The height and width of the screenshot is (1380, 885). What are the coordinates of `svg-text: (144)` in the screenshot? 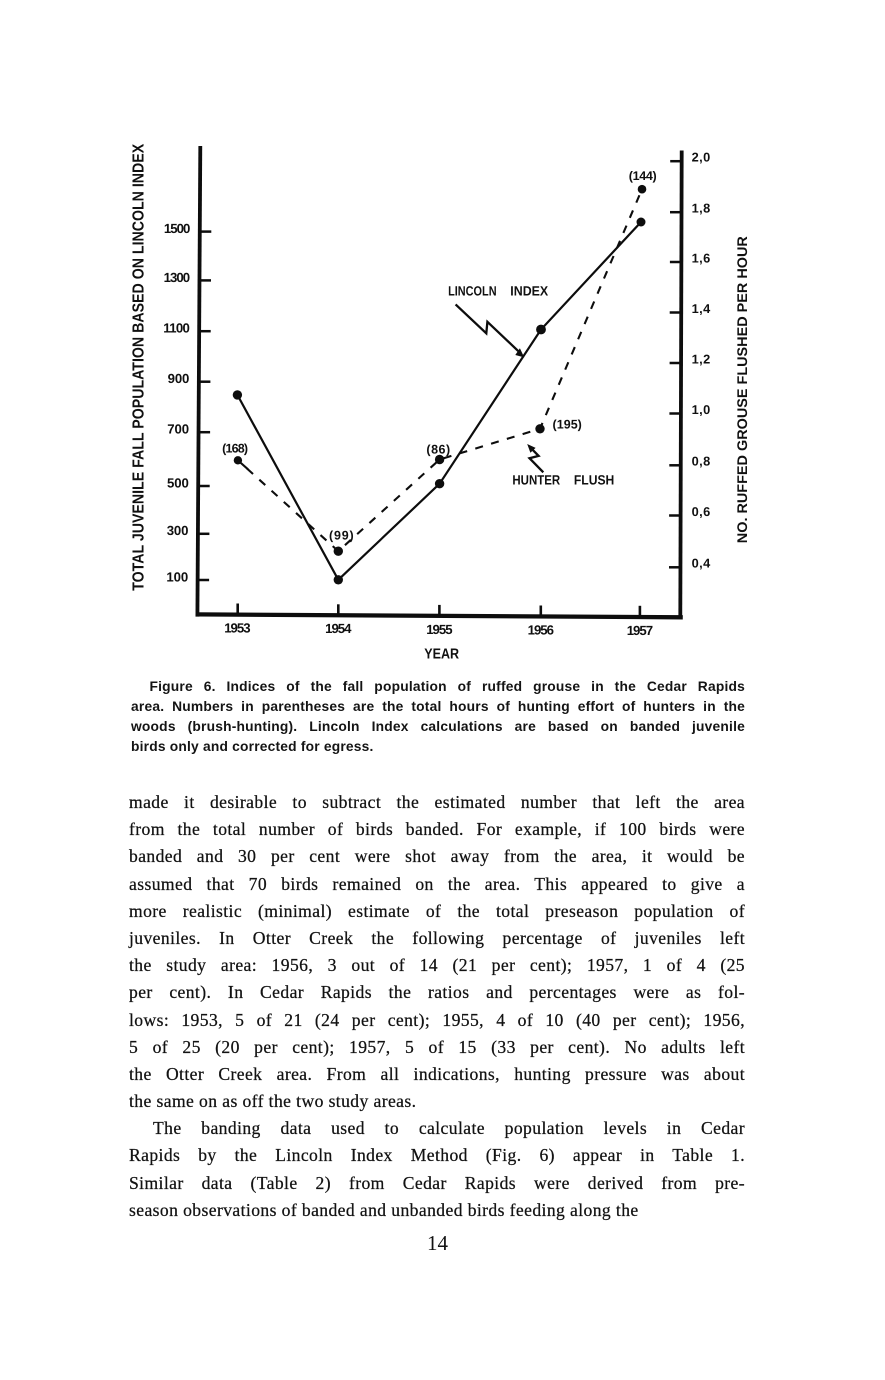 It's located at (643, 176).